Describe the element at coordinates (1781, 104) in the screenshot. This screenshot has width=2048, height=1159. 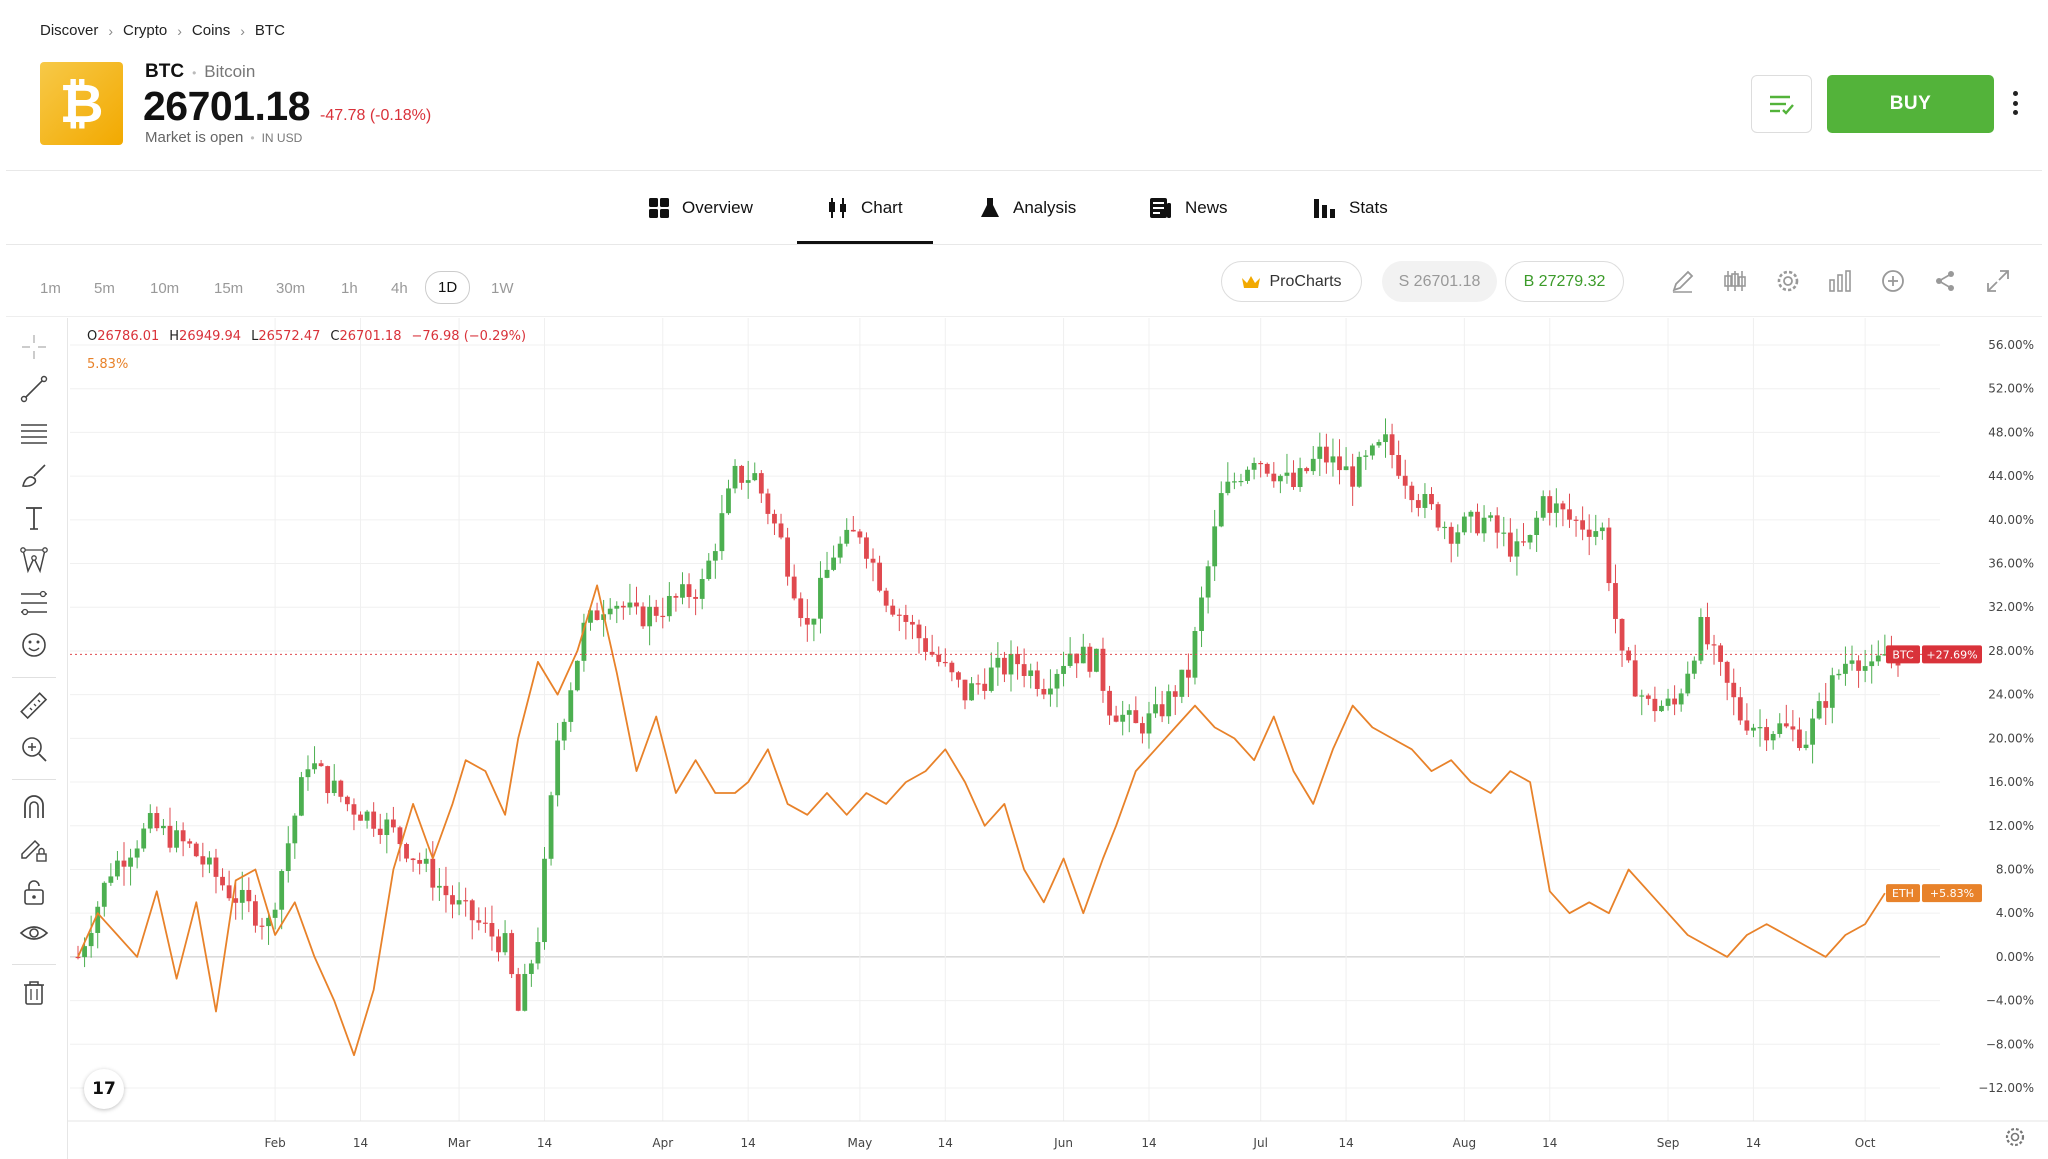
I see `watchlist-button` at that location.